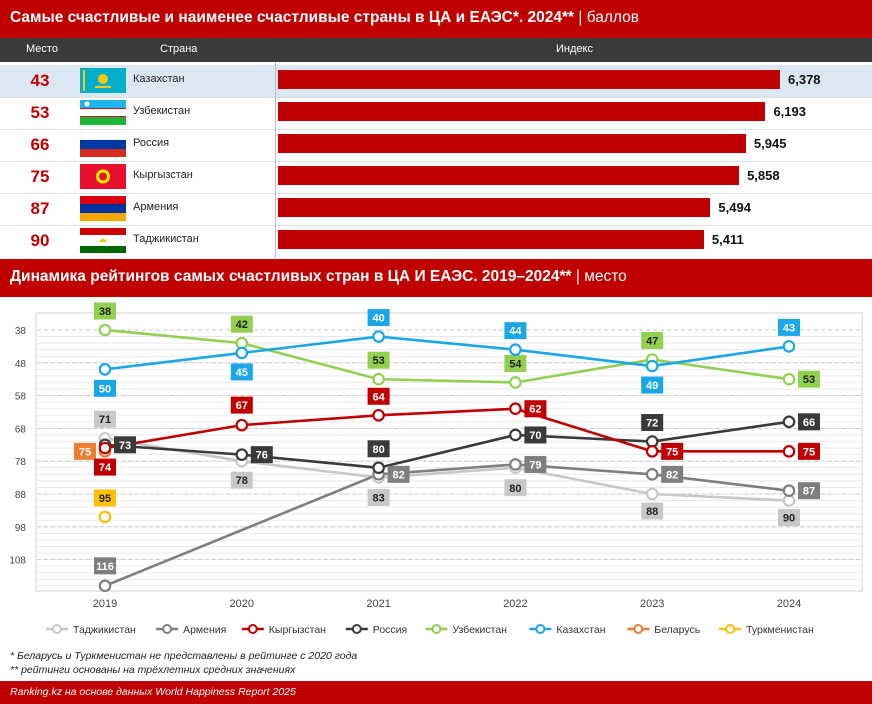 The height and width of the screenshot is (704, 872). Describe the element at coordinates (780, 630) in the screenshot. I see `legend-entry: Туркменистан` at that location.